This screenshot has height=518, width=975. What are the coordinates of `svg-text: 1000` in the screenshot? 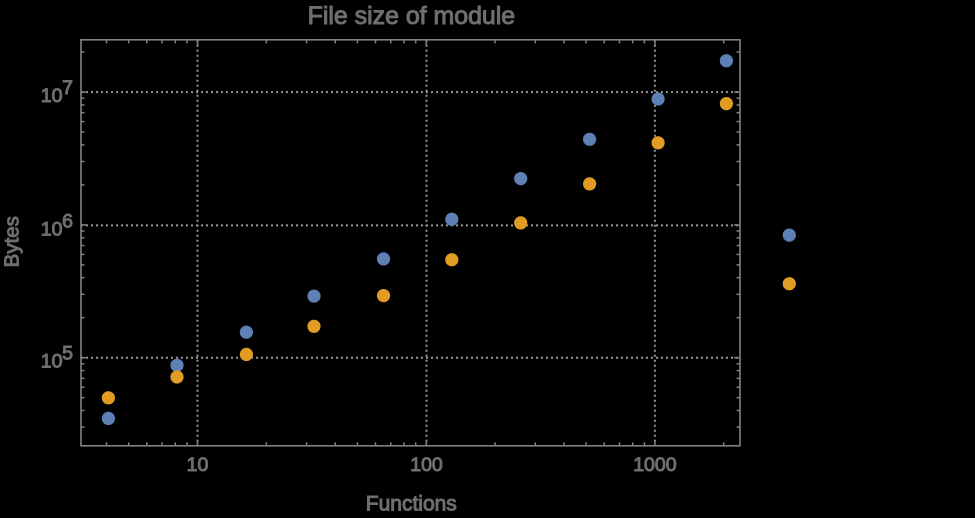 It's located at (655, 465).